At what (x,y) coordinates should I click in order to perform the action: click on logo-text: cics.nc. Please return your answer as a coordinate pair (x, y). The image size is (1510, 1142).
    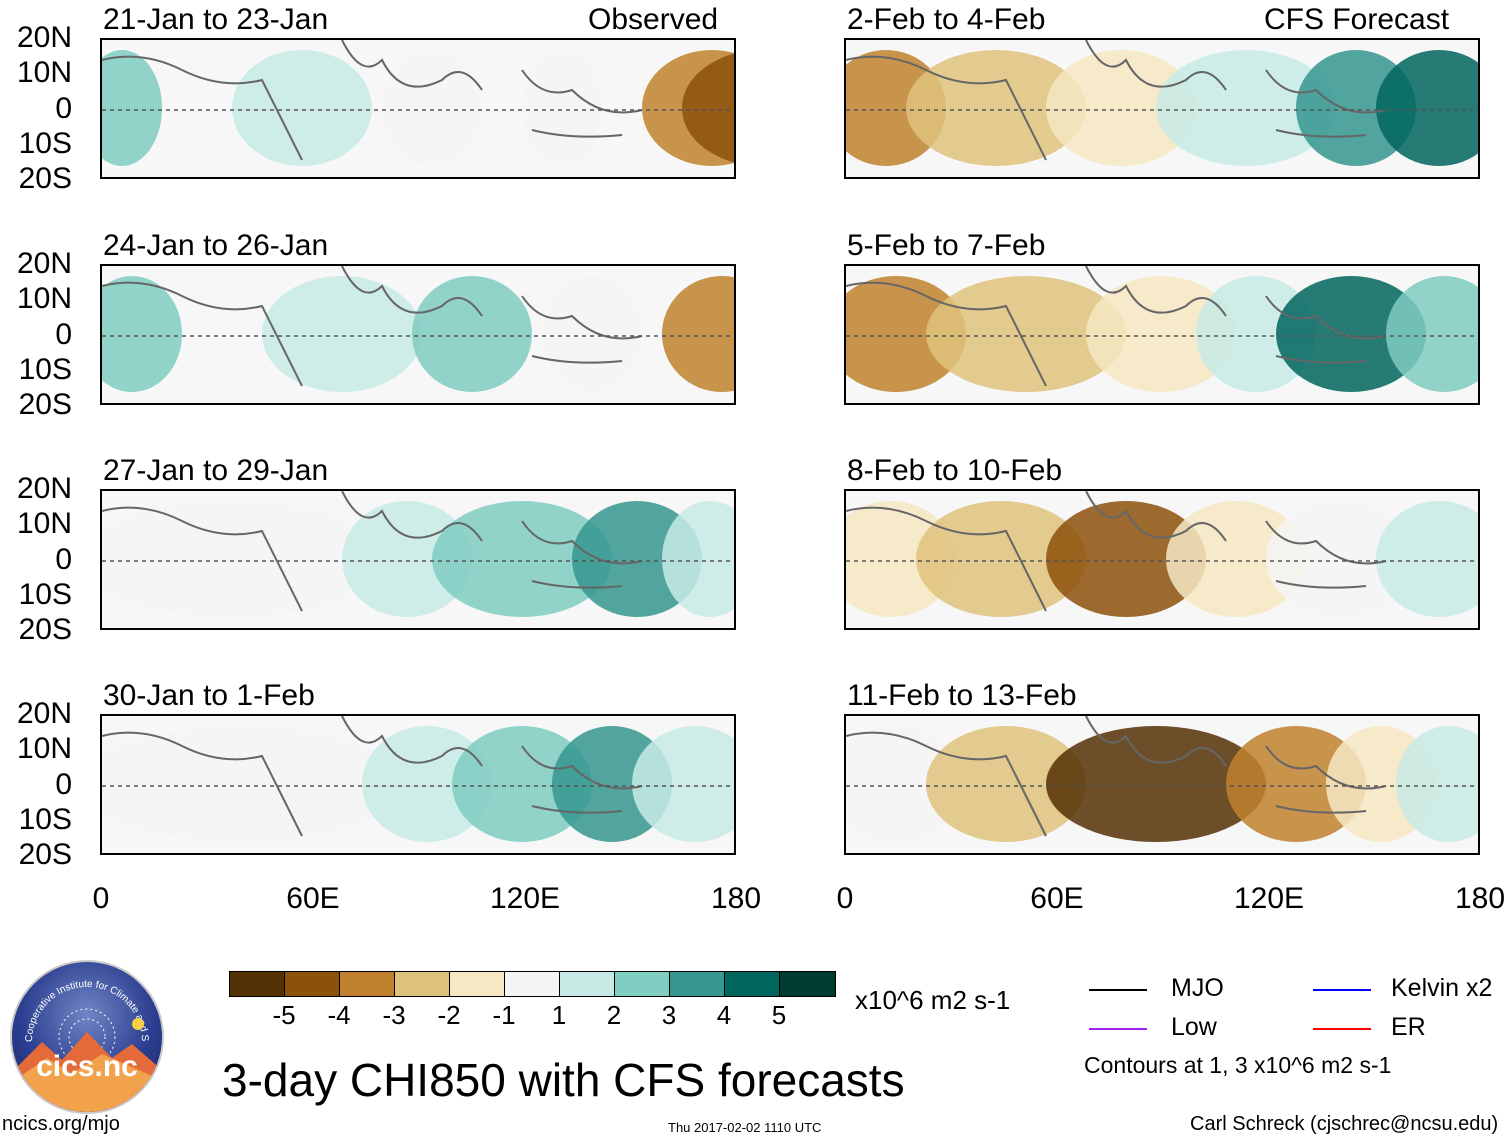
    Looking at the image, I should click on (87, 1066).